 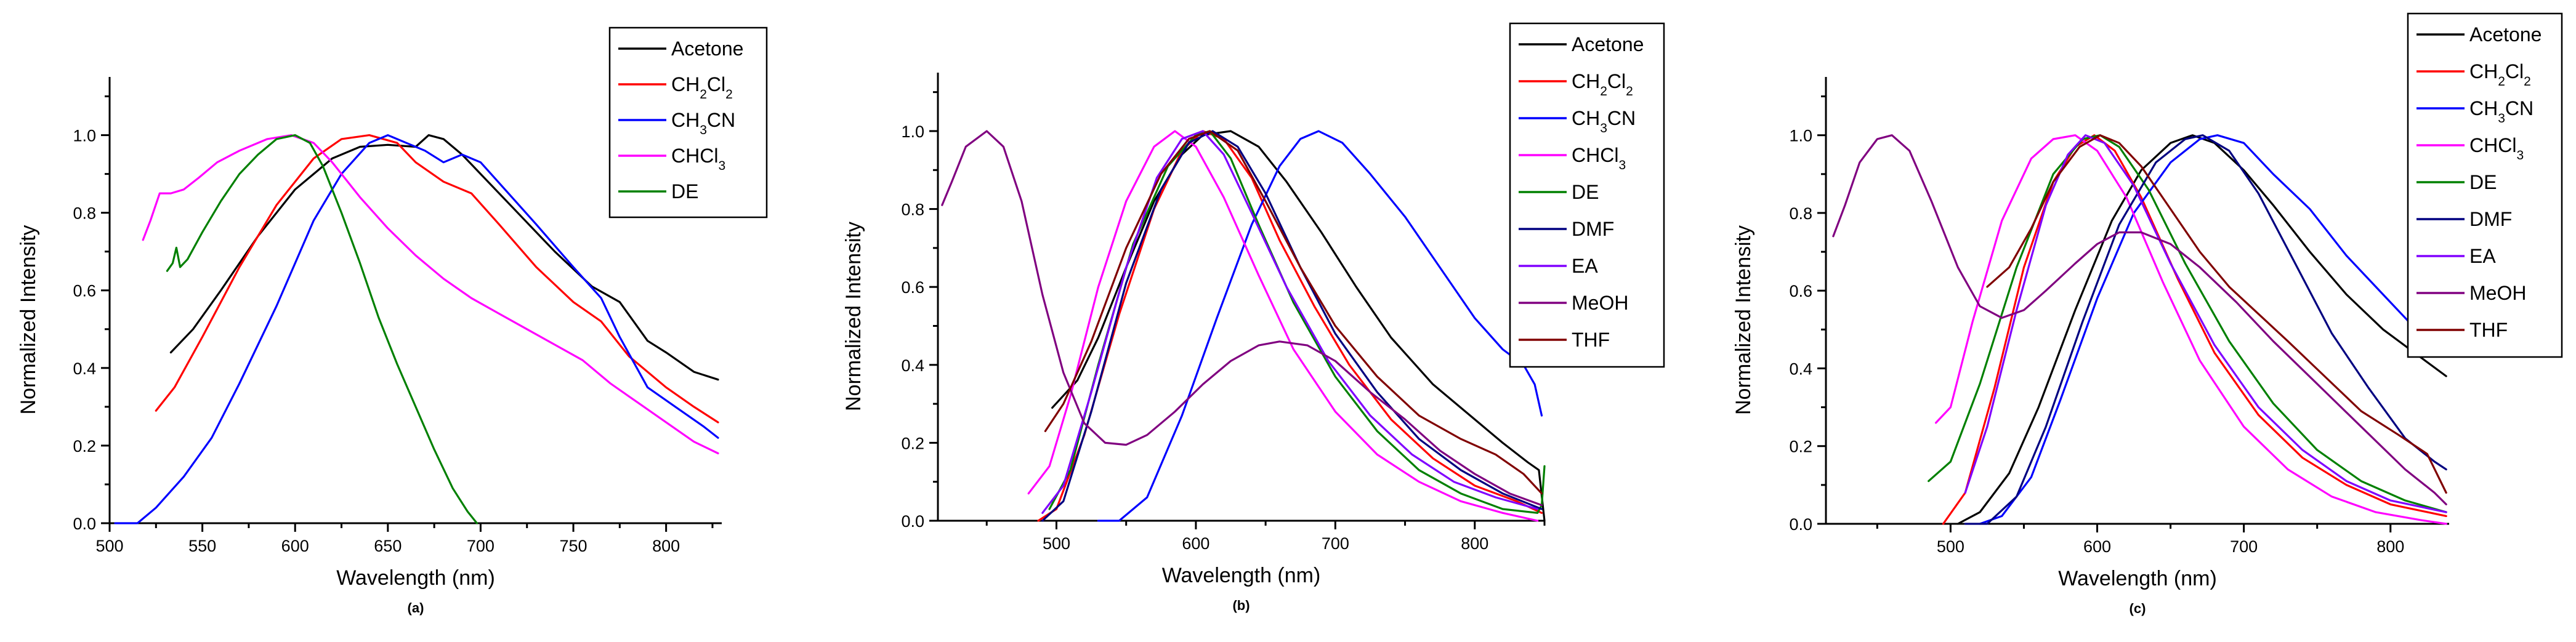 What do you see at coordinates (202, 546) in the screenshot?
I see `x-tick-label: 550` at bounding box center [202, 546].